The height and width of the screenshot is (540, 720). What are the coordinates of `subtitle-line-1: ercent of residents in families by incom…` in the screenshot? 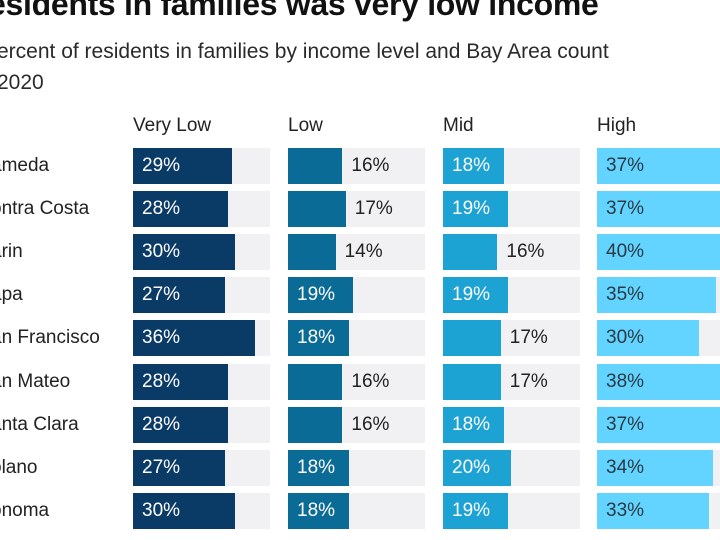 It's located at (304, 51).